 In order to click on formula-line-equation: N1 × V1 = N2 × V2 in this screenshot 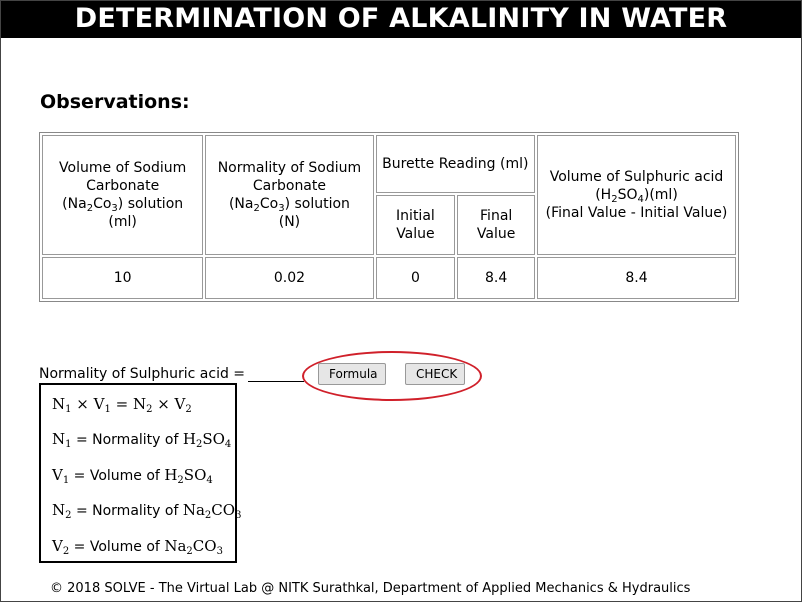, I will do `click(122, 405)`.